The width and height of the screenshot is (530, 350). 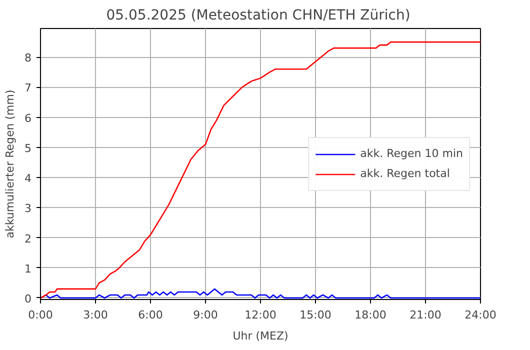 I want to click on legend-label: akk. Regen total, so click(x=405, y=173).